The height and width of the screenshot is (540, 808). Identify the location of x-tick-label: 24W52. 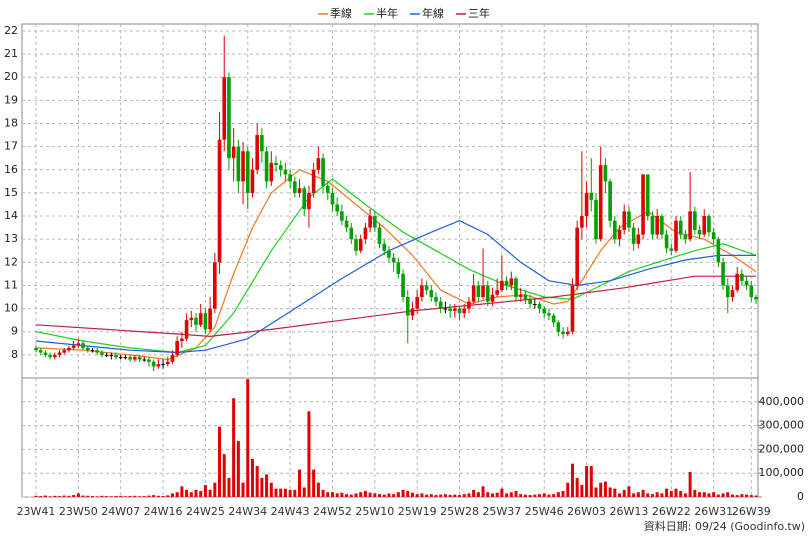
(332, 511).